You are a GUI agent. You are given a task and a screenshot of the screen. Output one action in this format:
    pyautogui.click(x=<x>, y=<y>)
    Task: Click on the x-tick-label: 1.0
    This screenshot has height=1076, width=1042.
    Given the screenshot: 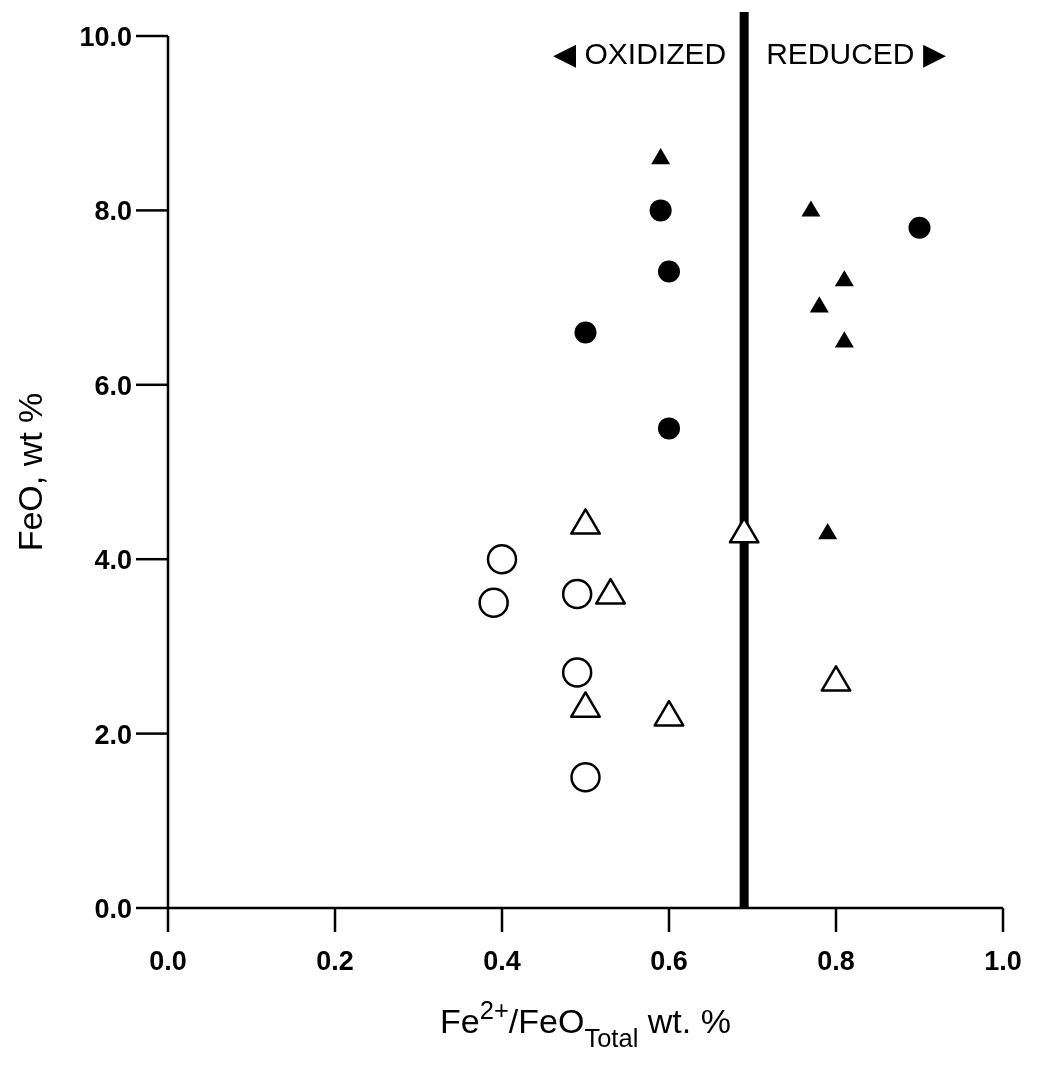 What is the action you would take?
    pyautogui.click(x=1003, y=961)
    